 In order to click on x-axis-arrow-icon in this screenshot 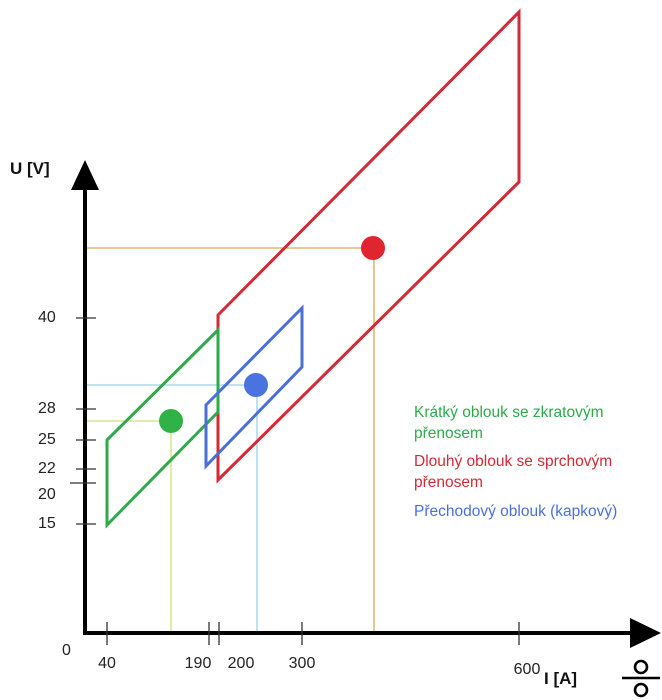, I will do `click(645, 633)`.